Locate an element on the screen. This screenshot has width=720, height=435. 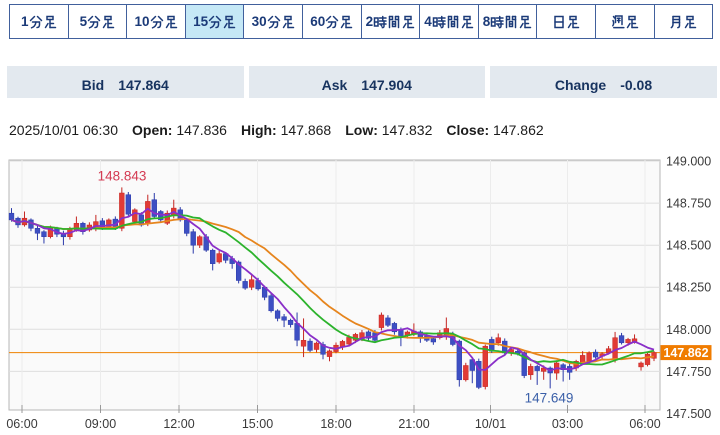
svg-text: 18:00 is located at coordinates (335, 424).